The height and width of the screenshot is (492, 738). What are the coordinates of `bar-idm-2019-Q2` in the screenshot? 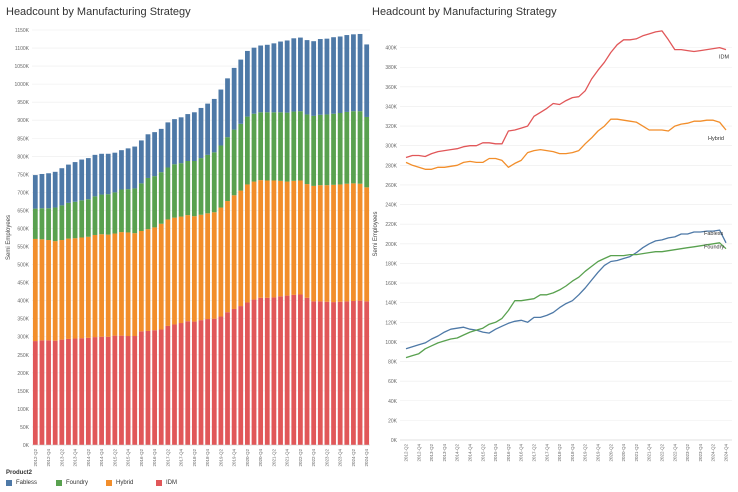 It's located at (221, 380).